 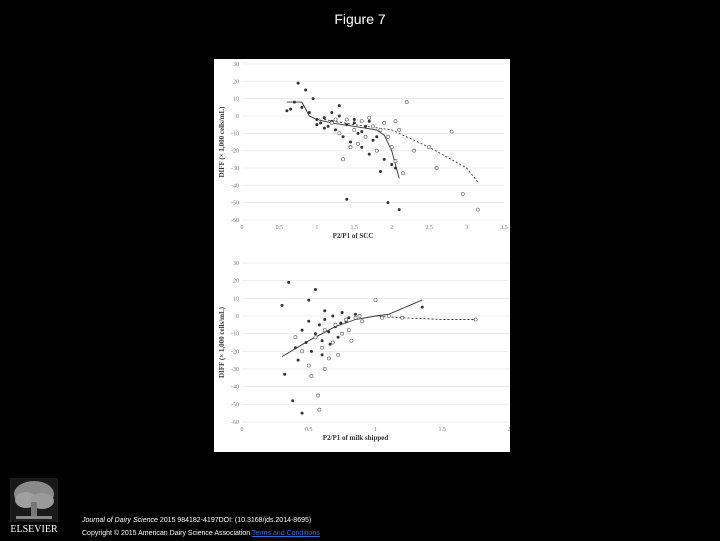 What do you see at coordinates (235, 204) in the screenshot?
I see `y-tick-label: -50` at bounding box center [235, 204].